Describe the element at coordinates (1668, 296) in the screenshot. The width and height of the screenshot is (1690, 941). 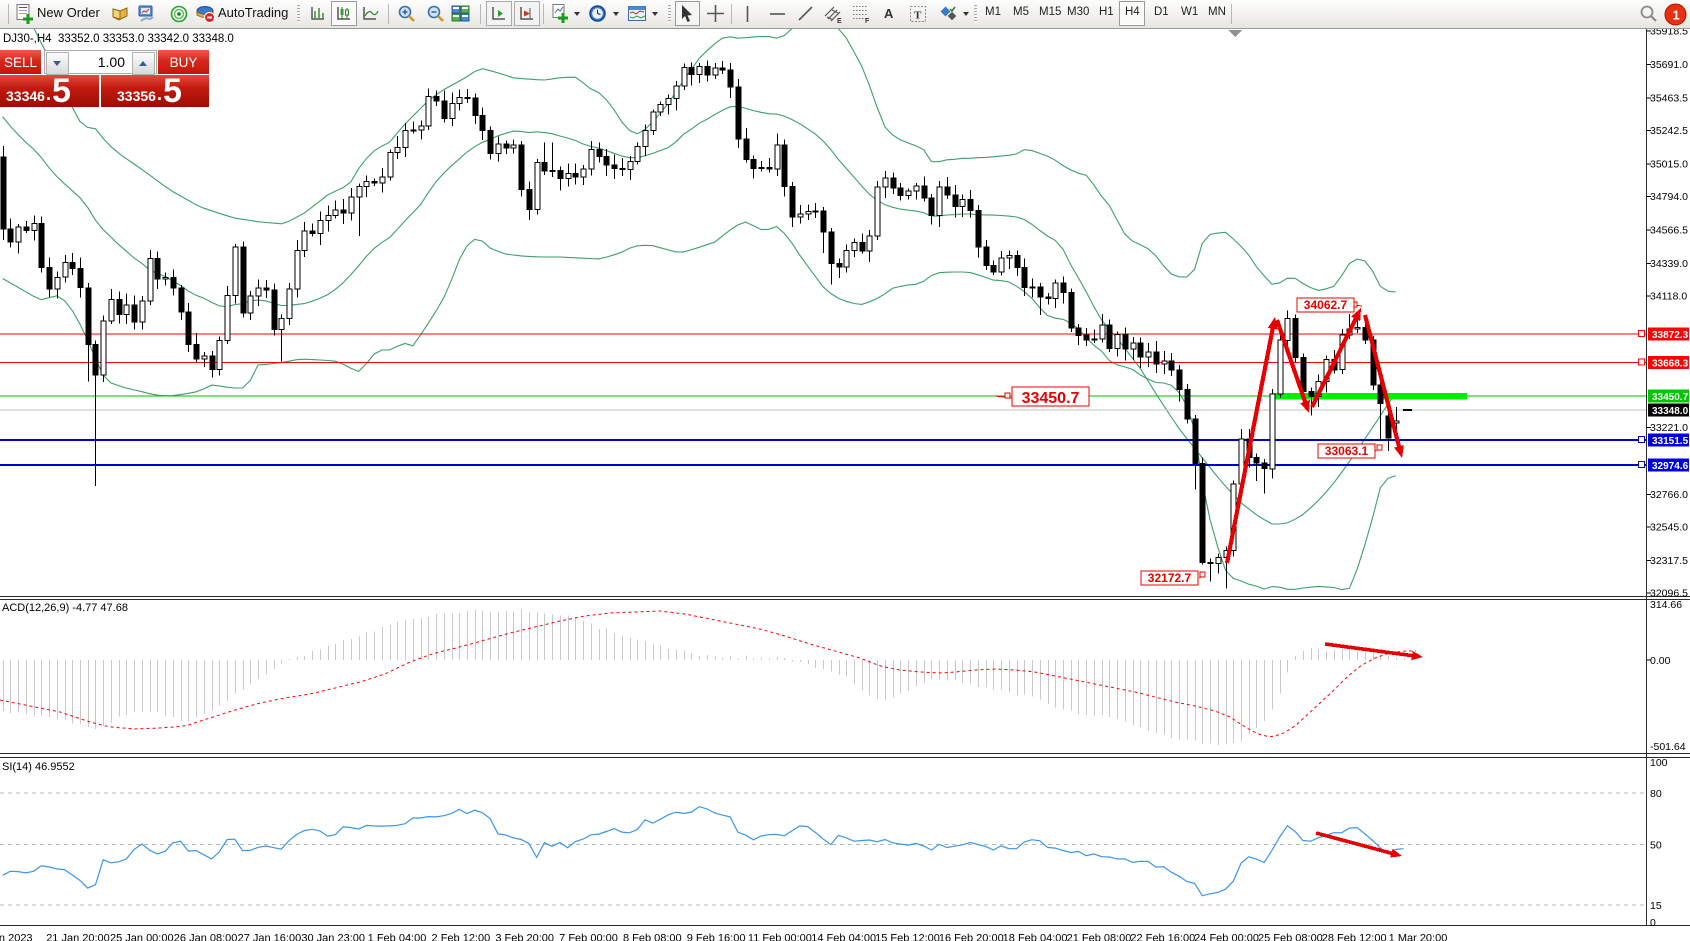
I see `svg-text: 34118.0` at that location.